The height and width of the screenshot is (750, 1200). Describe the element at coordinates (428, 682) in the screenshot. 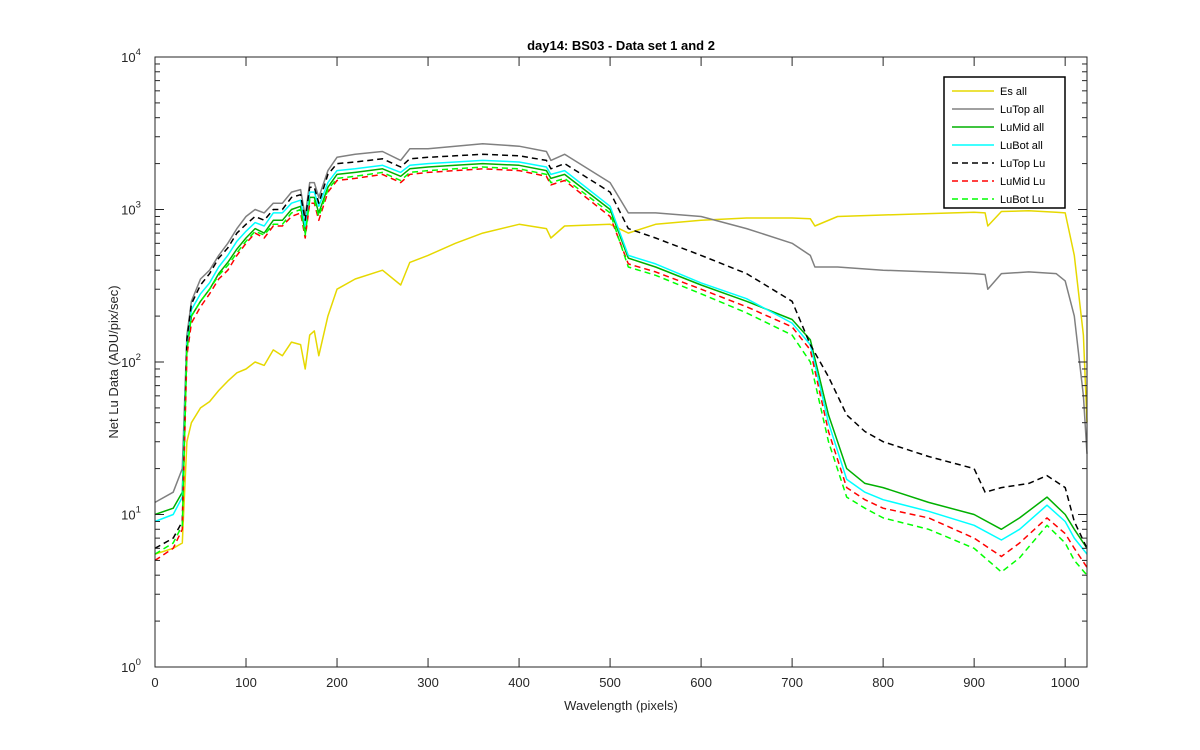

I see `x-tick-label: 300` at that location.